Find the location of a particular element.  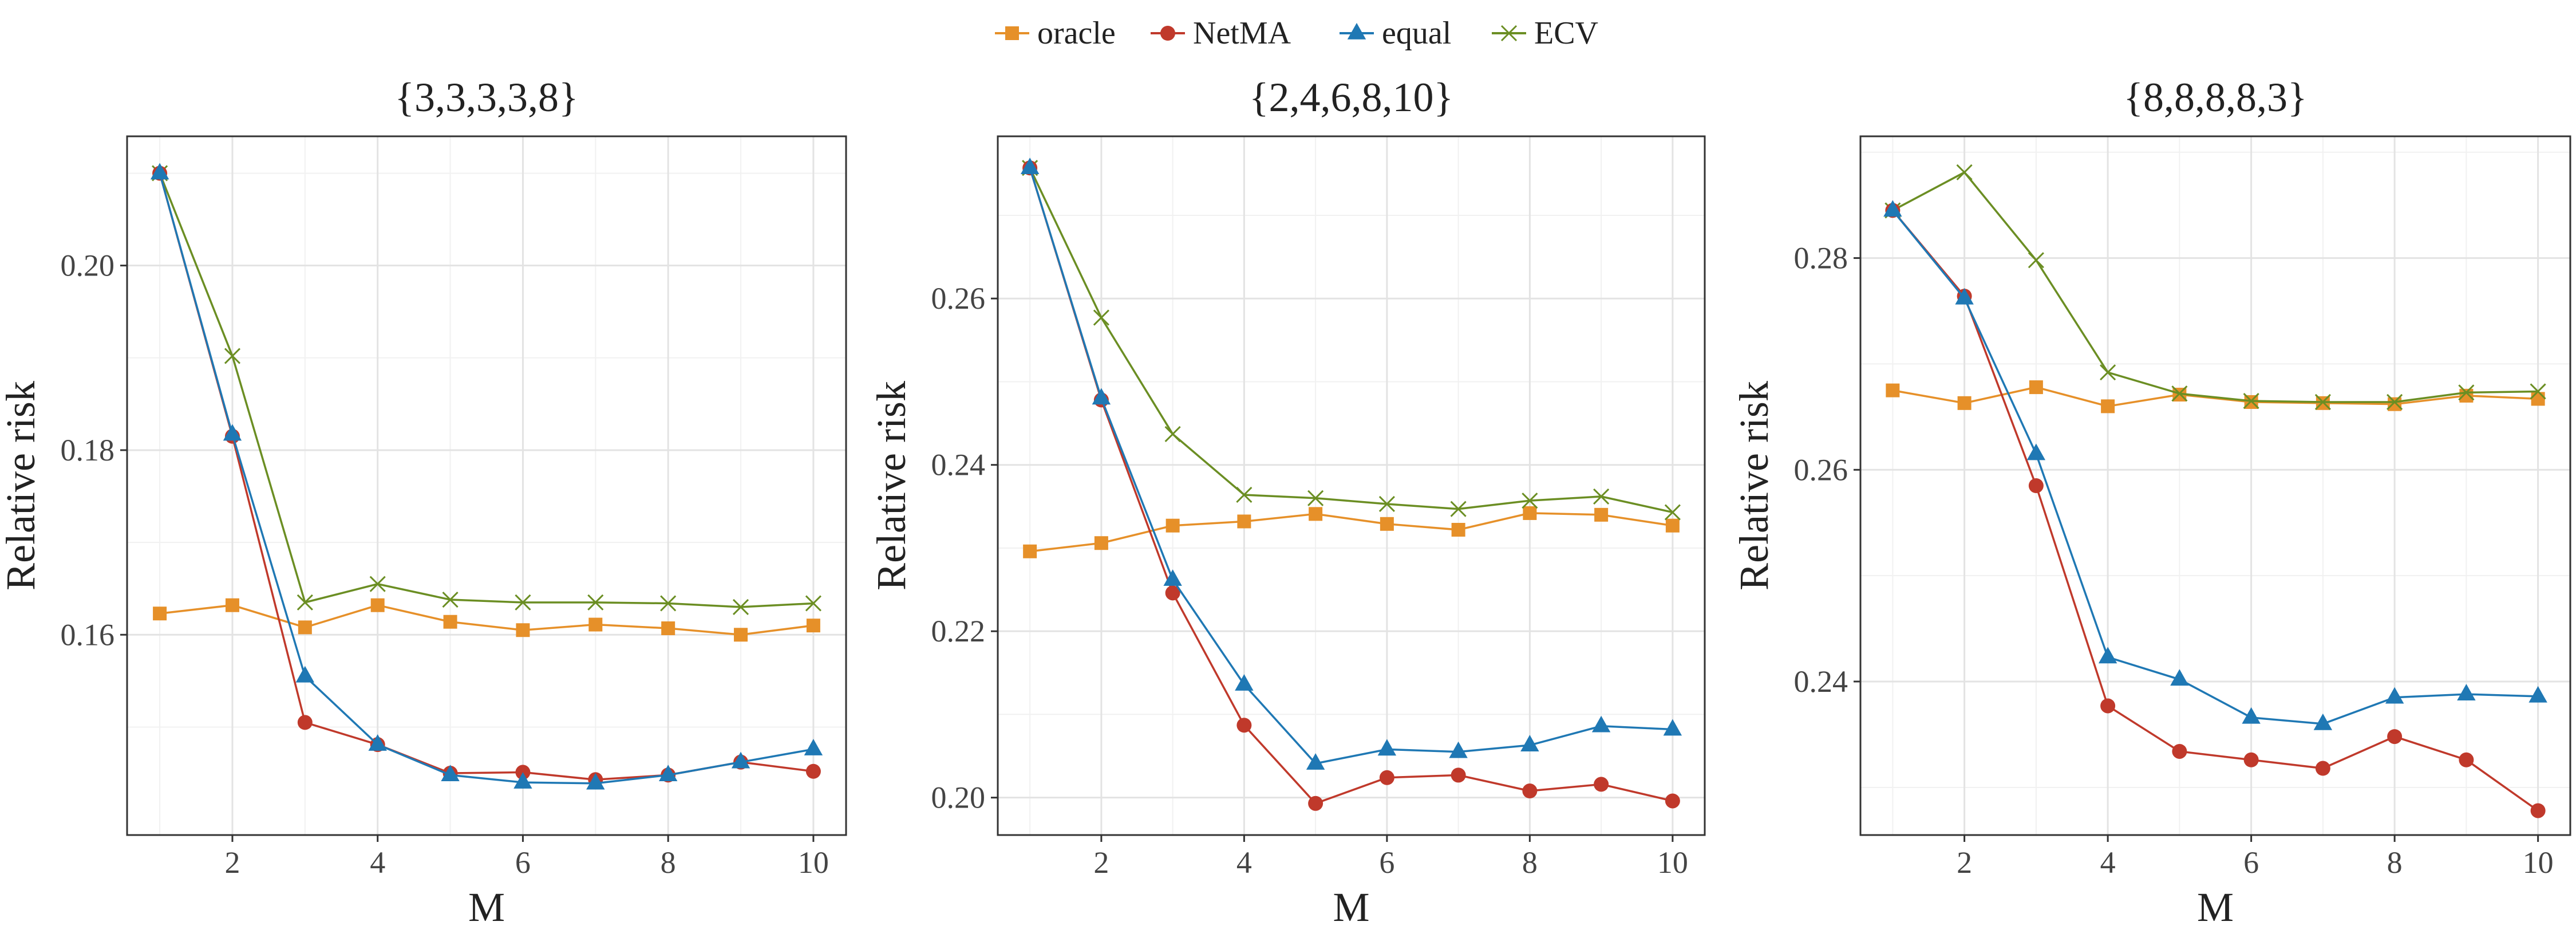

legend-marker-netma is located at coordinates (1167, 33).